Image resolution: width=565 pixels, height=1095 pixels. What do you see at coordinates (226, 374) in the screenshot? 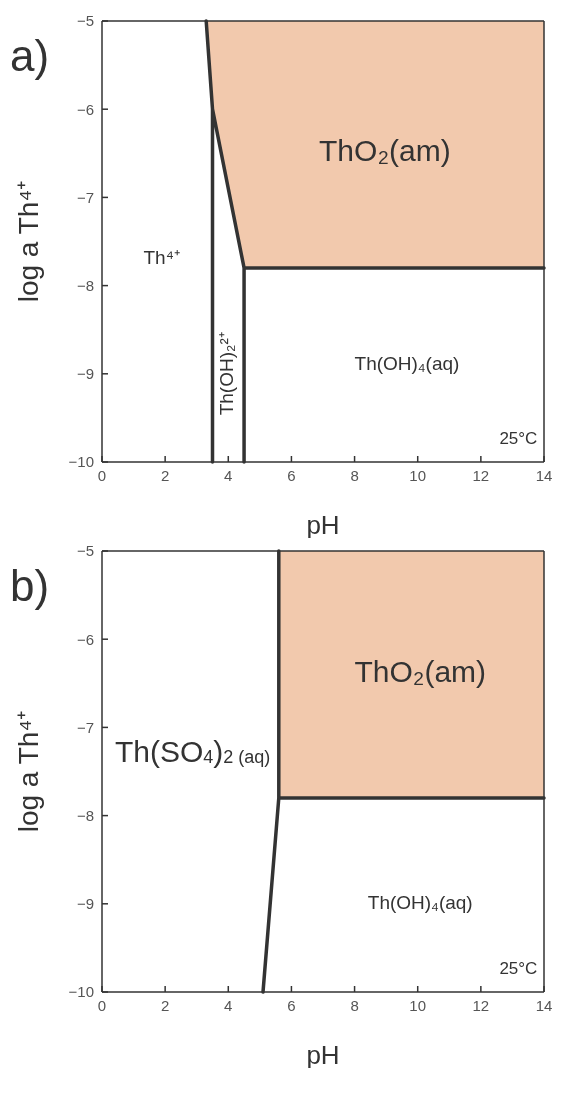
I see `annotation: Th(OH)₂²⁺` at bounding box center [226, 374].